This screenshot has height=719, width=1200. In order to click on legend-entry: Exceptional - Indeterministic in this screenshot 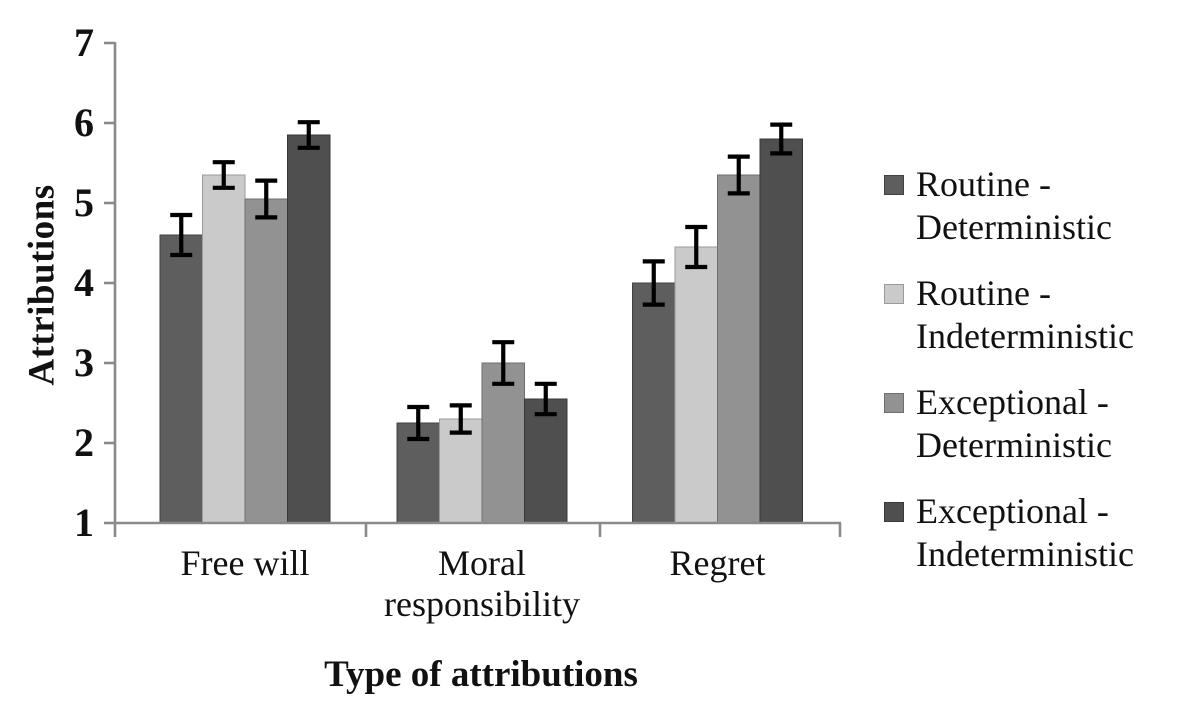, I will do `click(1009, 533)`.